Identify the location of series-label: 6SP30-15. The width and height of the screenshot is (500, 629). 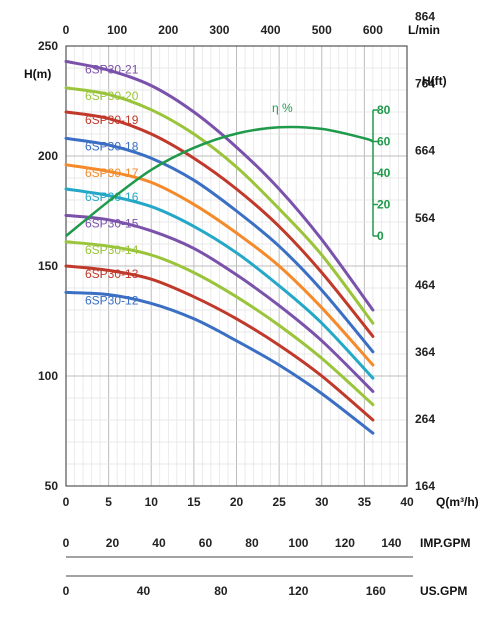
(112, 223).